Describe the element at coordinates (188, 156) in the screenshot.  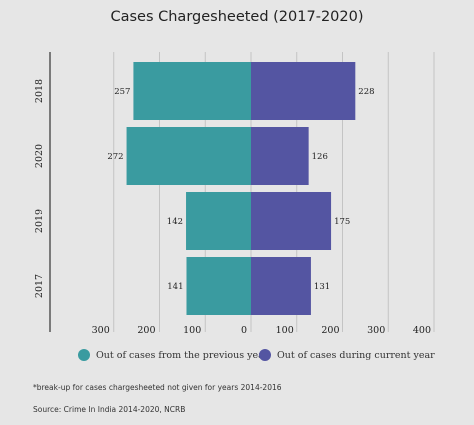
I see `bar-previous-year-2020` at that location.